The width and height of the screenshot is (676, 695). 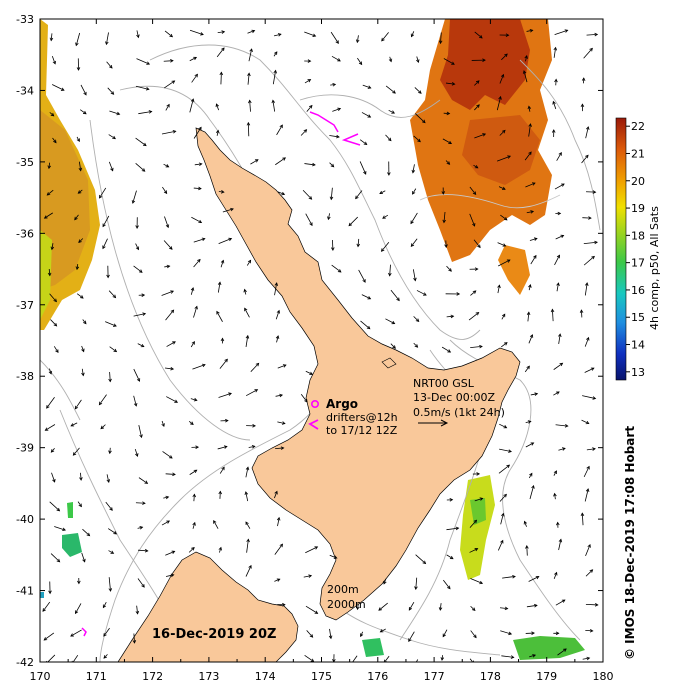 What do you see at coordinates (351, 139) in the screenshot?
I see `drifter-arrowhead-north` at bounding box center [351, 139].